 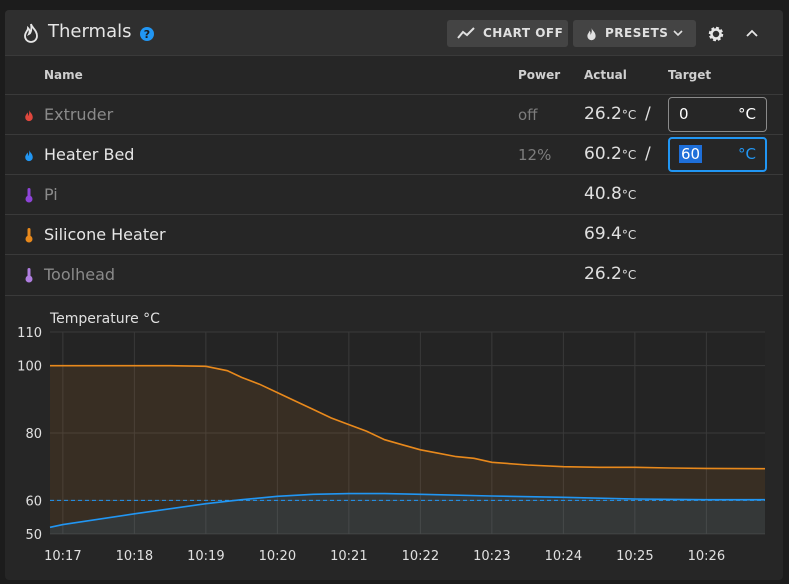 What do you see at coordinates (637, 33) in the screenshot?
I see `button-label: PRESETS` at bounding box center [637, 33].